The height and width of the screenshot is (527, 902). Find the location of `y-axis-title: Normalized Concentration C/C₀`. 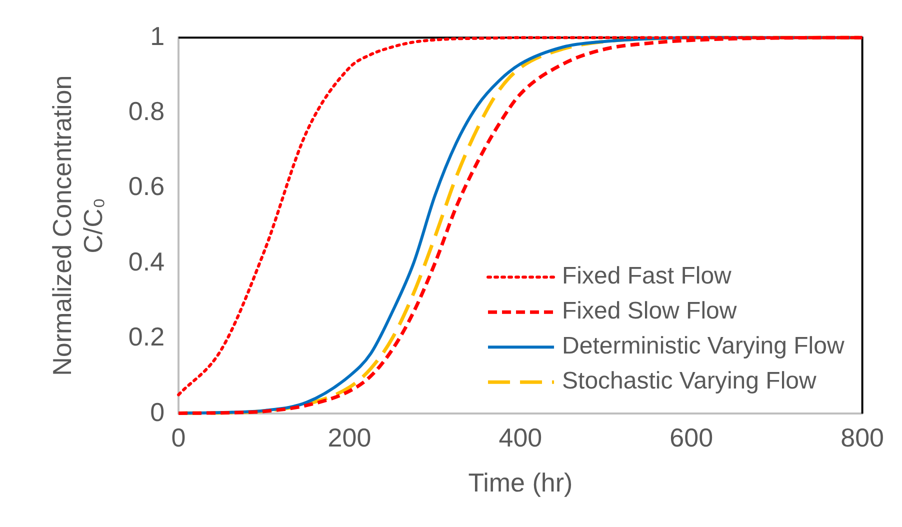

y-axis-title: Normalized Concentration C/C₀ is located at coordinates (77, 225).